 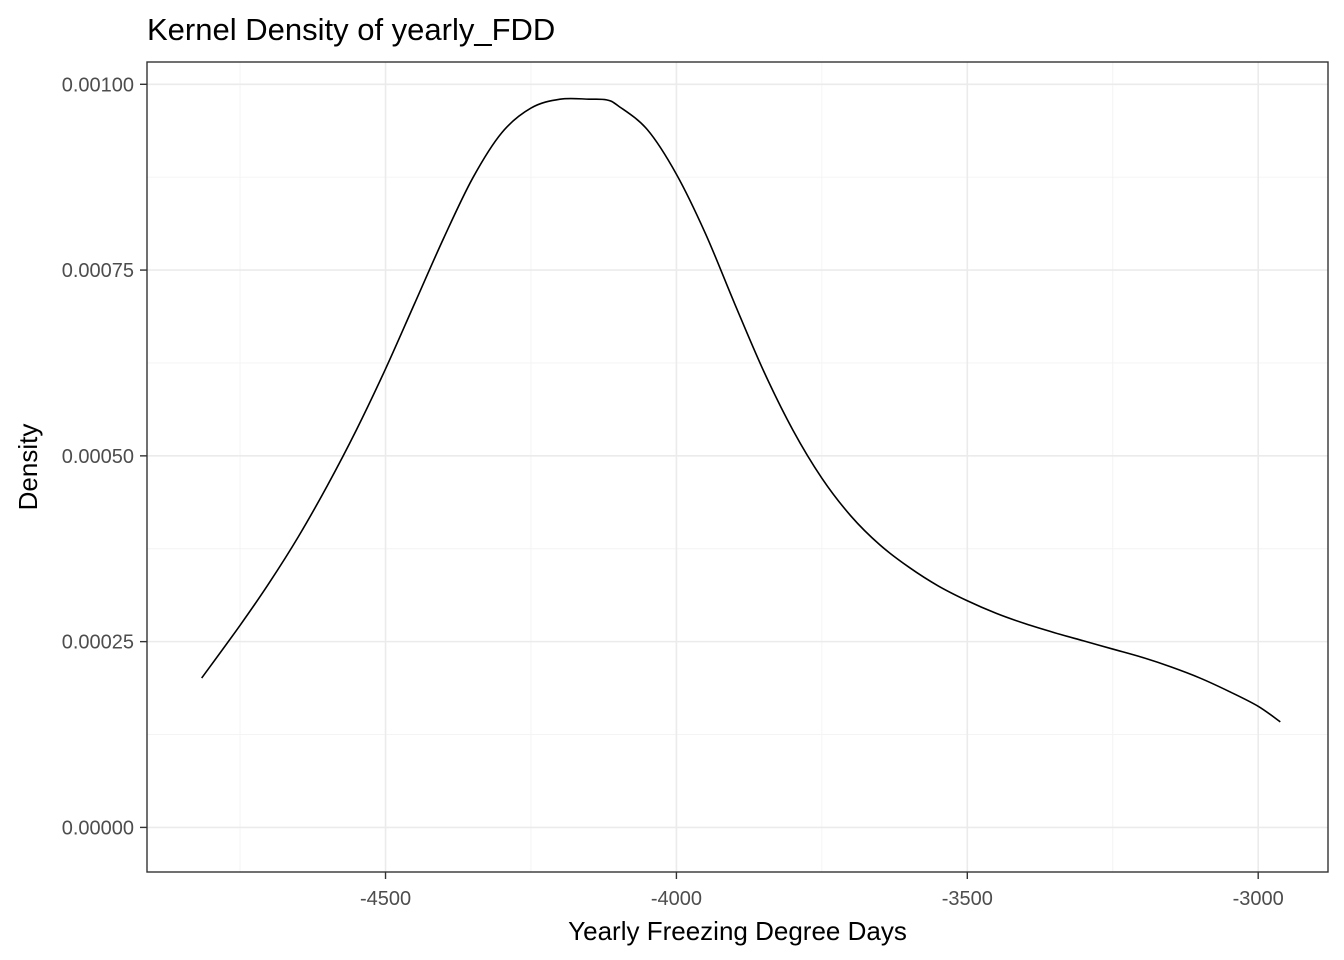 I want to click on x-tick-label: -4000, so click(x=676, y=899).